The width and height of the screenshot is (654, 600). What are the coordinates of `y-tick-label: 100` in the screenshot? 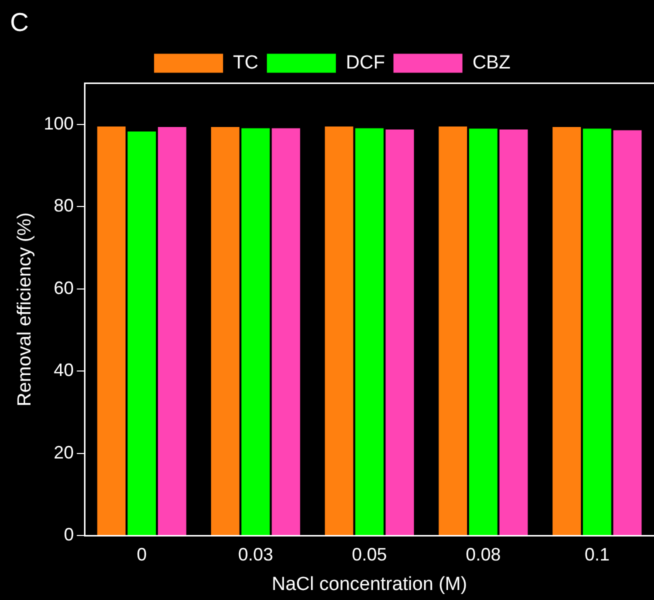 It's located at (59, 123).